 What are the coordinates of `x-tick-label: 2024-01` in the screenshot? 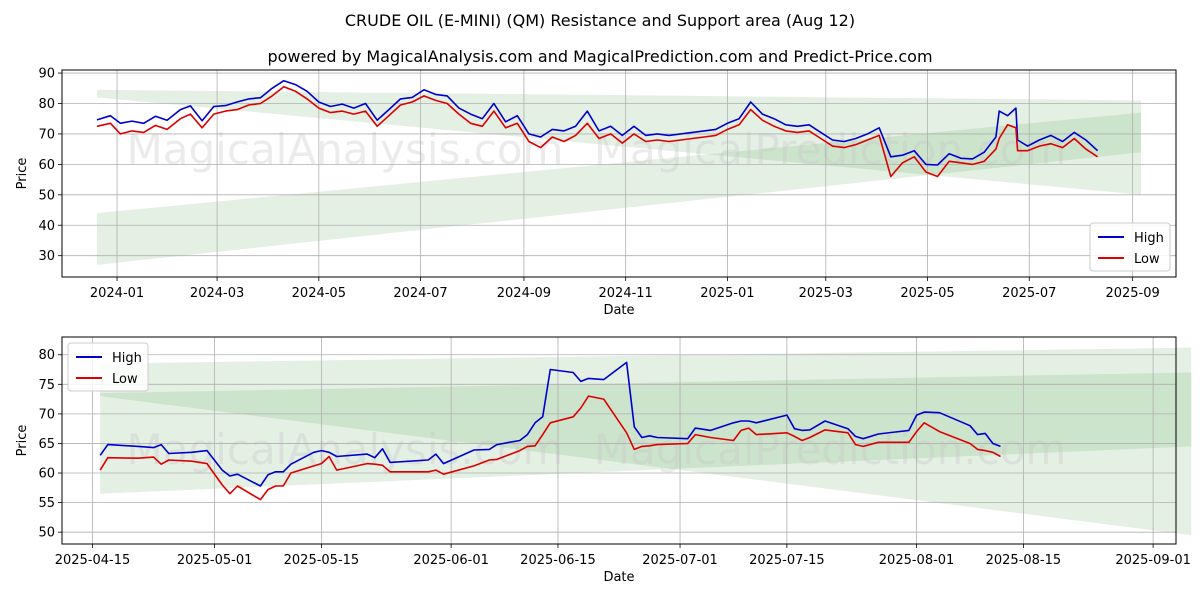 It's located at (117, 293).